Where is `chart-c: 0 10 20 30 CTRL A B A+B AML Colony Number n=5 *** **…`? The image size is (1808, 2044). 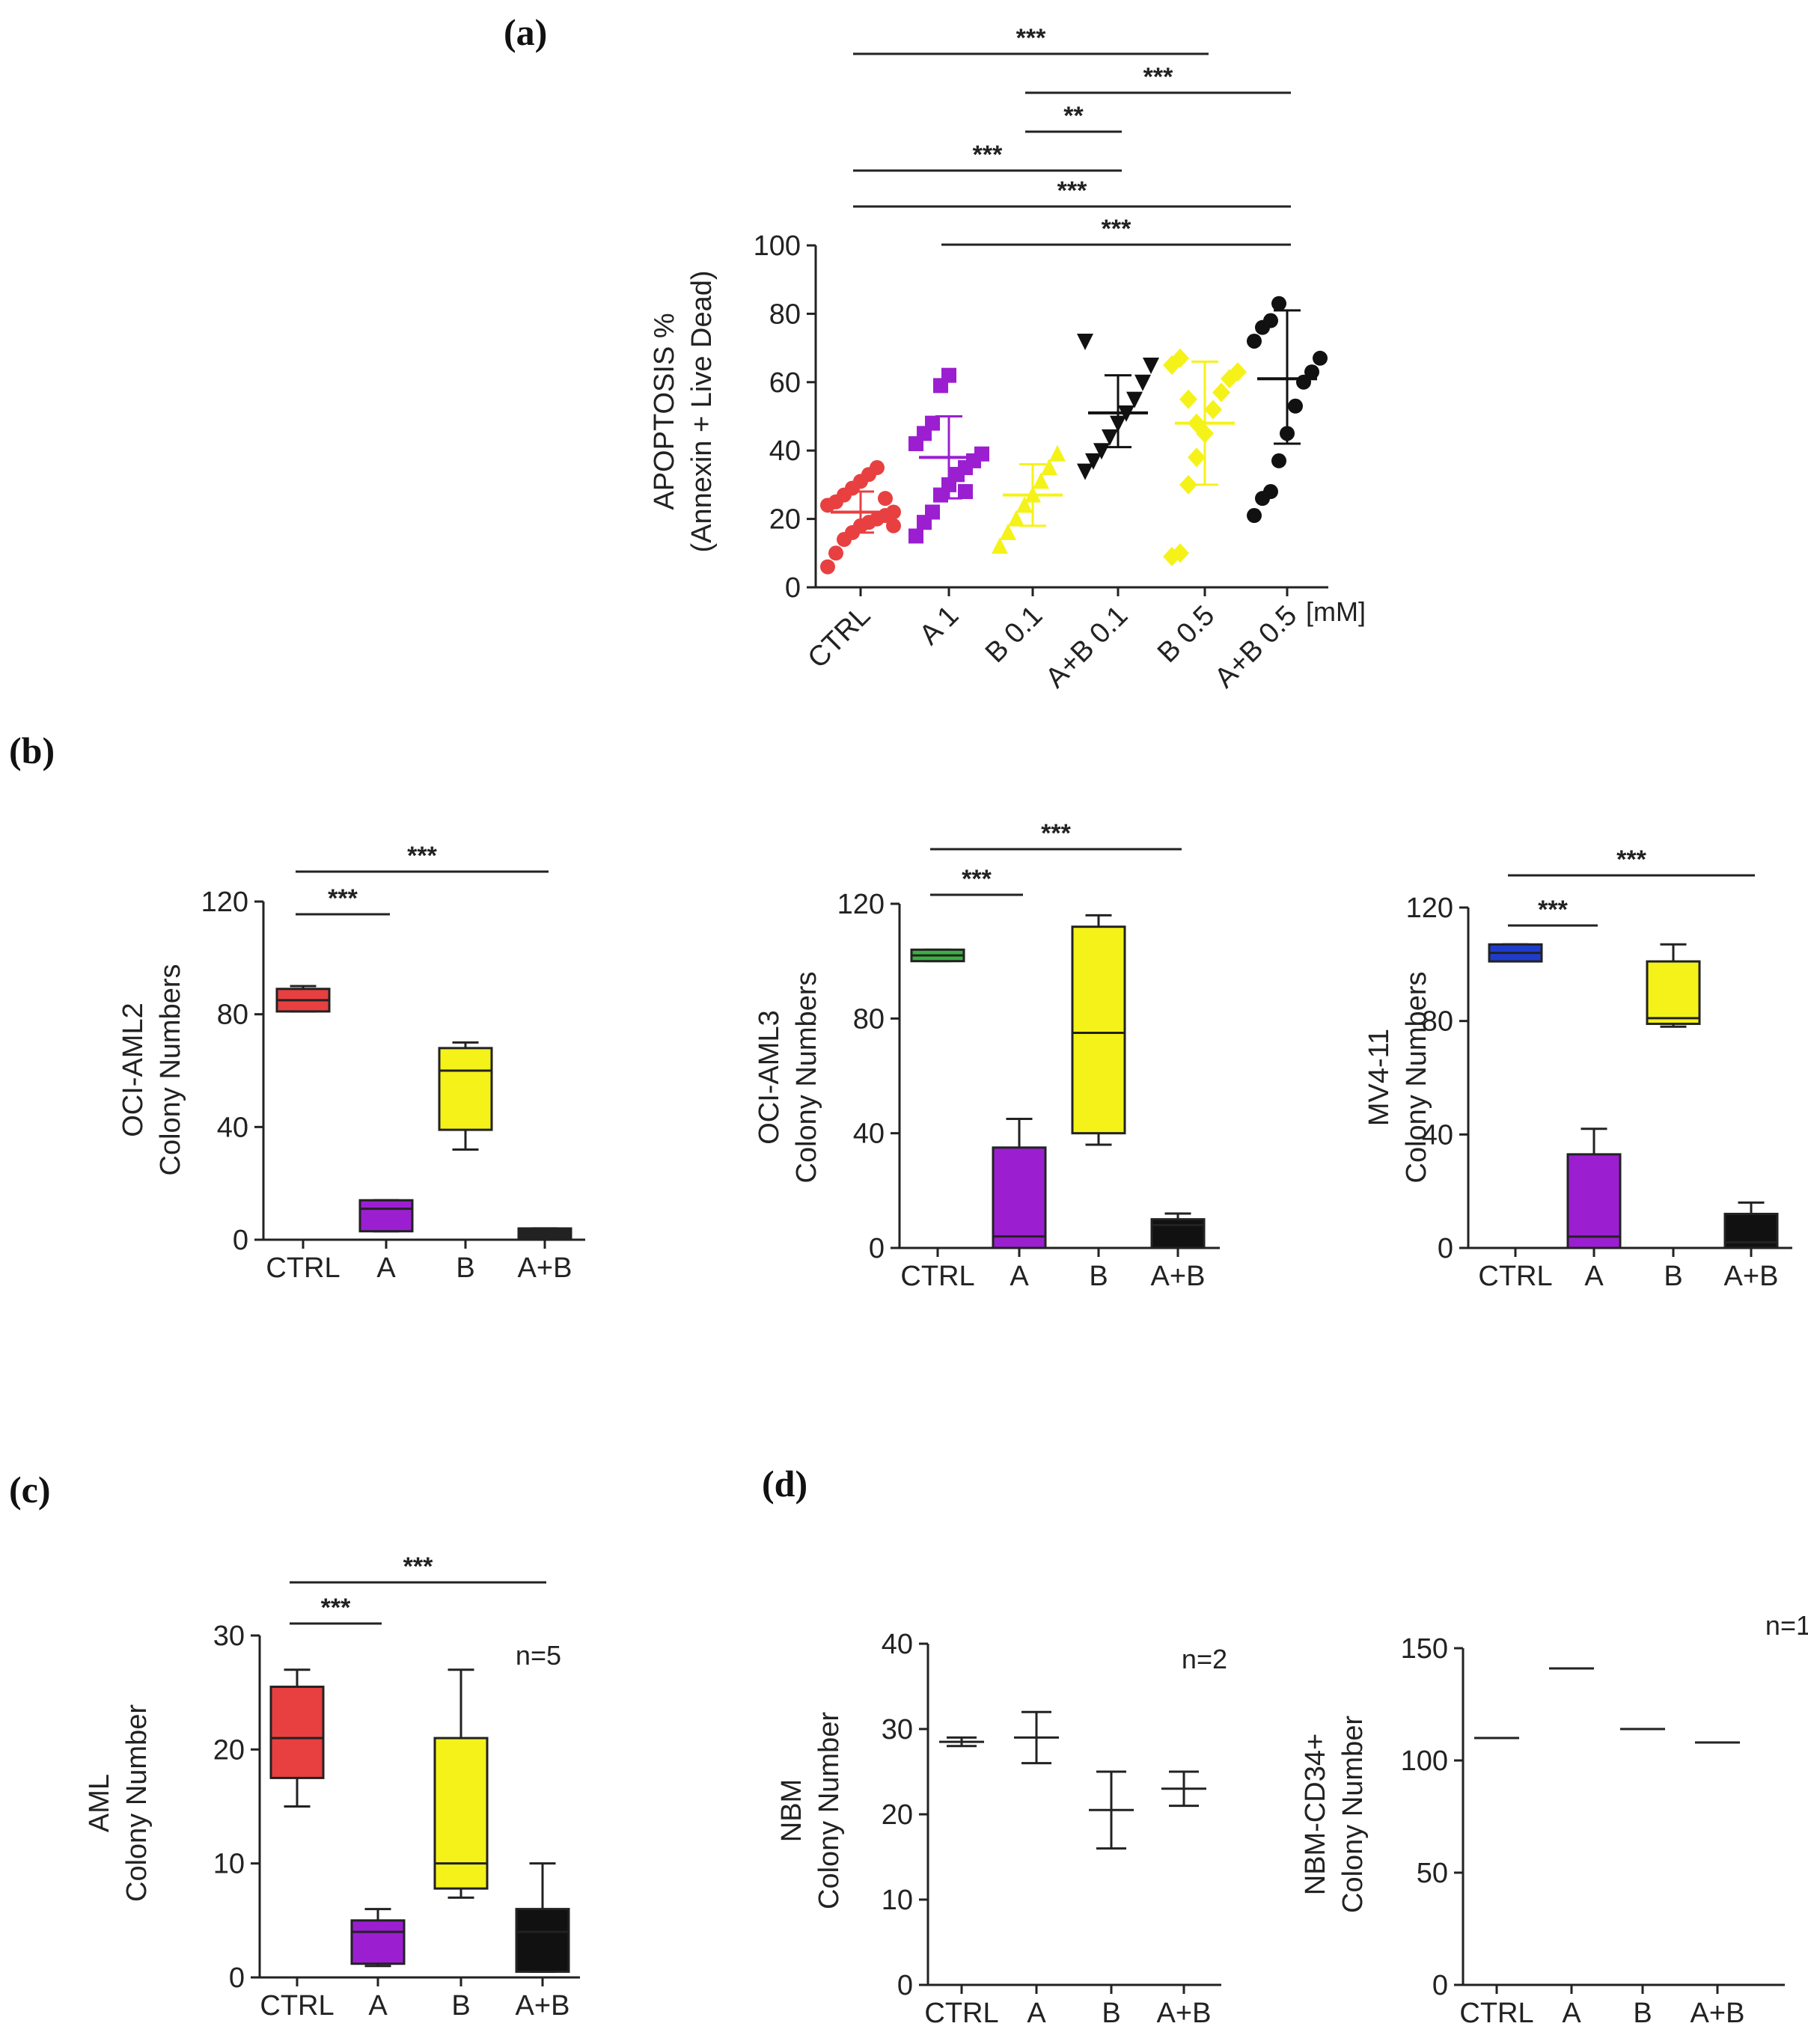 chart-c: 0 10 20 30 CTRL A B A+B AML Colony Number n=5 *** **… is located at coordinates (332, 1787).